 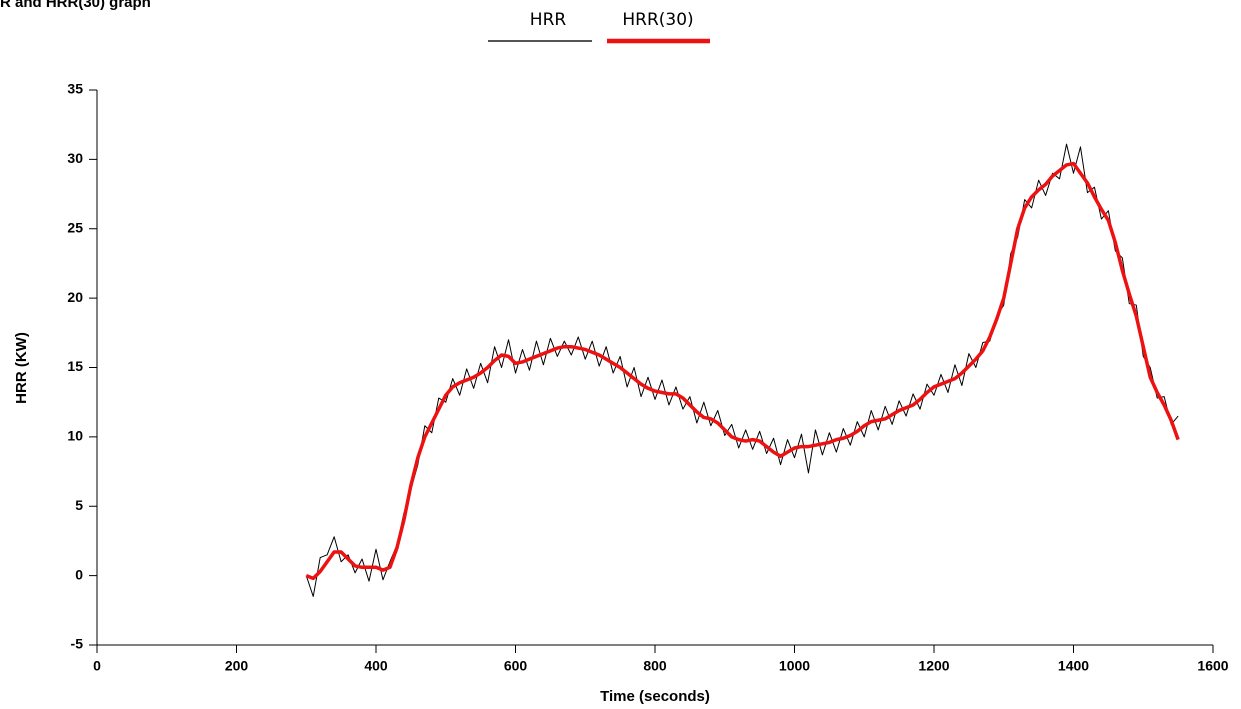 What do you see at coordinates (1212, 666) in the screenshot?
I see `x-tick-label: 1600` at bounding box center [1212, 666].